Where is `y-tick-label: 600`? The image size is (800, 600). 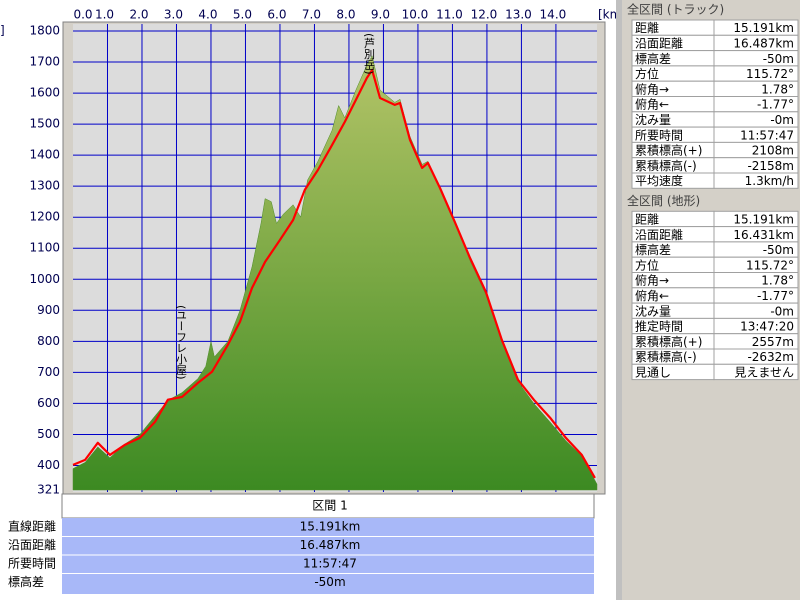 y-tick-label: 600 is located at coordinates (48, 403).